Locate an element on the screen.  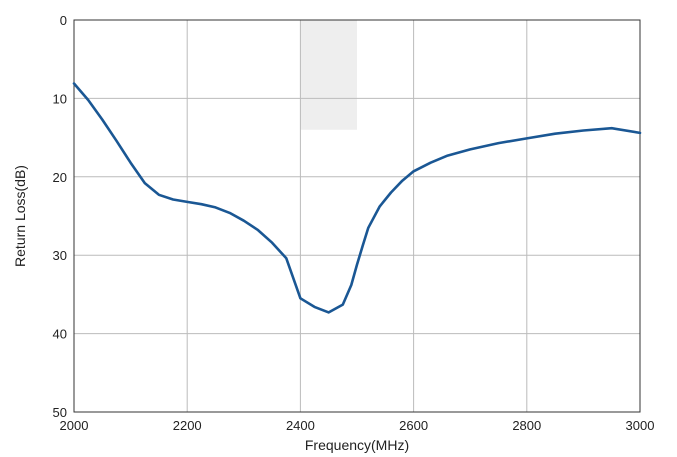
x-tick-label: 2600 is located at coordinates (413, 425).